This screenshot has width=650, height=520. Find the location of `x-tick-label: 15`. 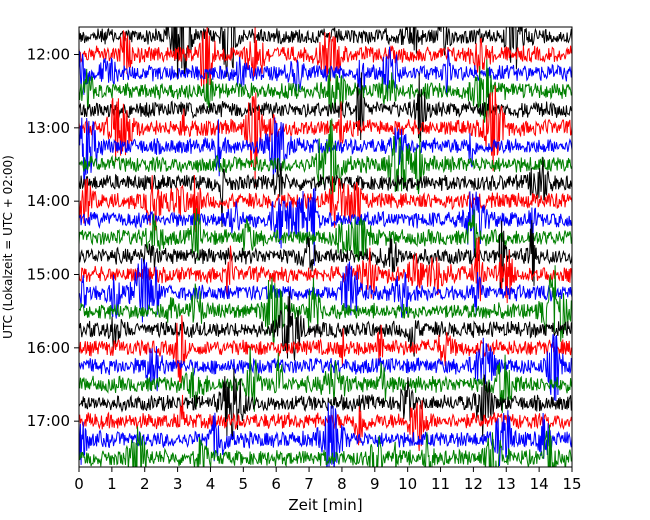

x-tick-label: 15 is located at coordinates (571, 484).